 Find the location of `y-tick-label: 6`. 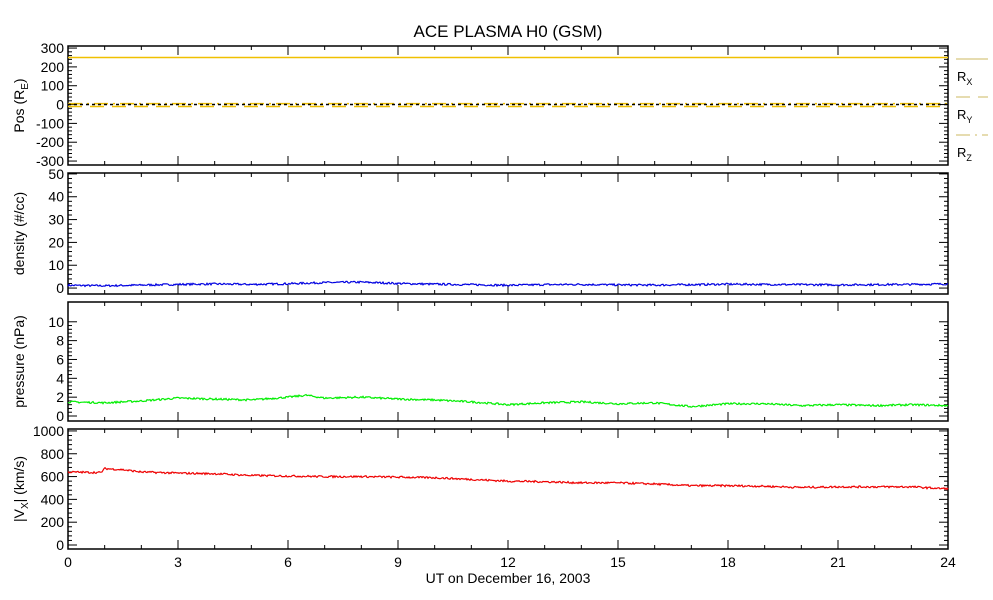

y-tick-label: 6 is located at coordinates (60, 359).